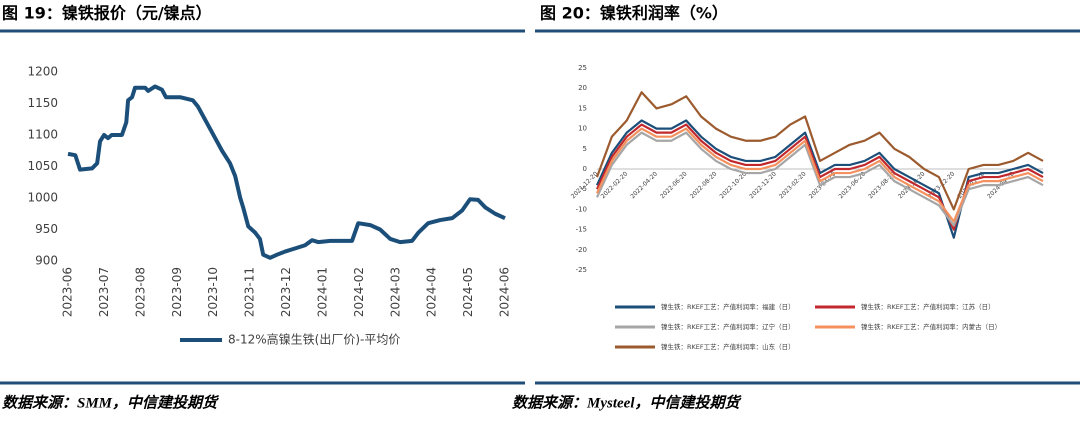  I want to click on y-tick-label: 900, so click(46, 261).